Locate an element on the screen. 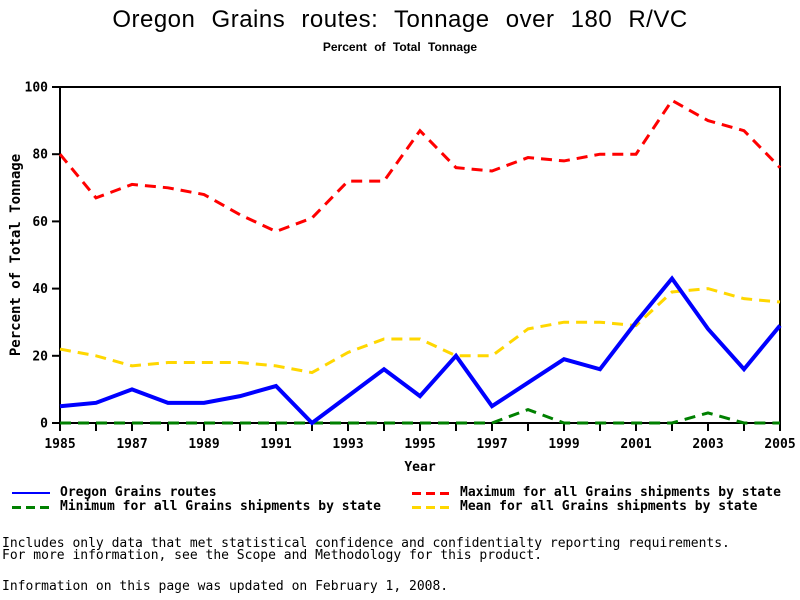 Image resolution: width=800 pixels, height=600 pixels. x-tick-label: 1989 is located at coordinates (203, 444).